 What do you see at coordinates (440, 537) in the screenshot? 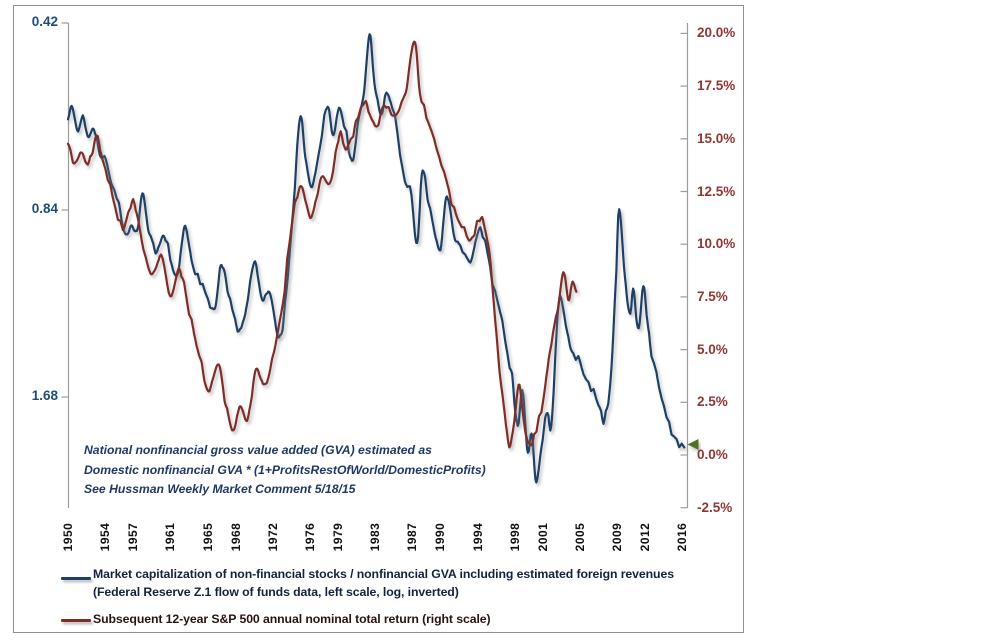
I see `x-axis-year-label: 1990` at bounding box center [440, 537].